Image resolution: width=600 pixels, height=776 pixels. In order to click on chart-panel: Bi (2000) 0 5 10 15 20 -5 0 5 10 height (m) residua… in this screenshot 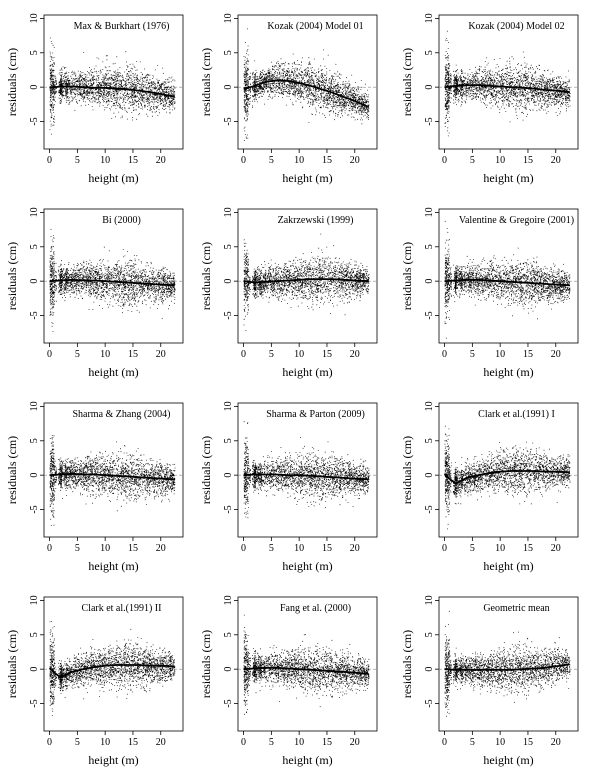, I will do `click(100, 291)`.